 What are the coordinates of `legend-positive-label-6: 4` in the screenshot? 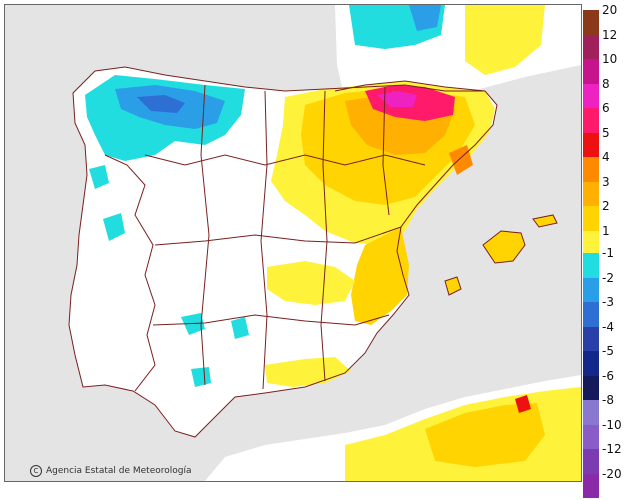 It's located at (606, 157).